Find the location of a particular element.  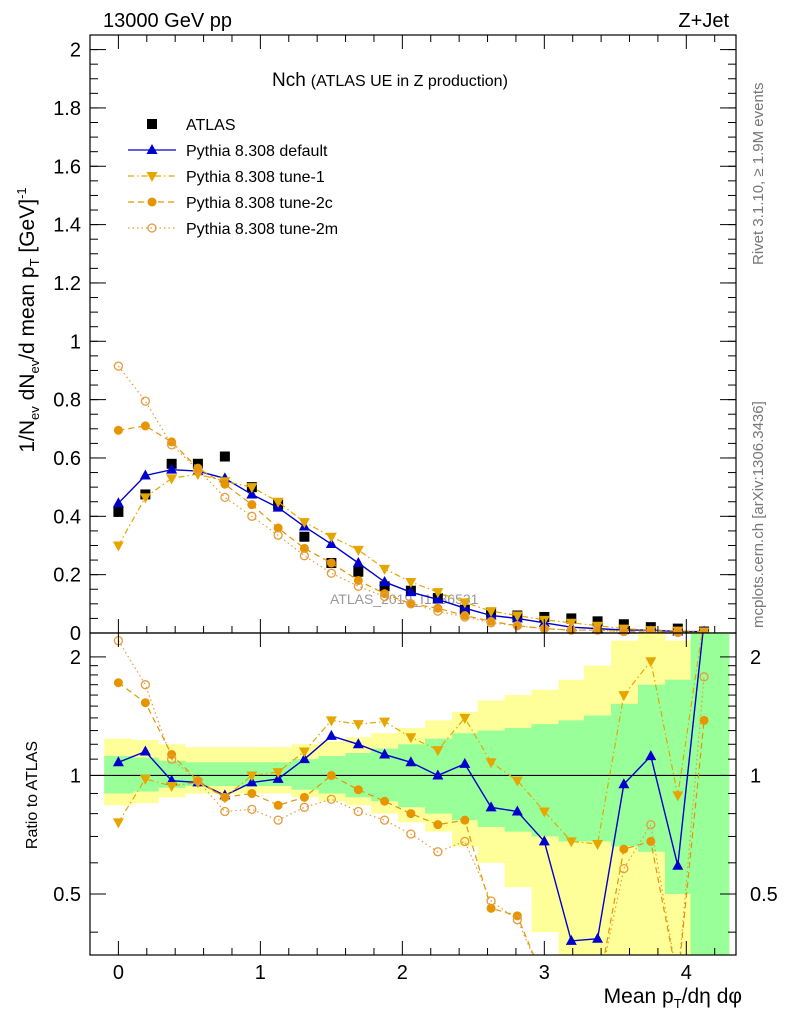

main-y-tick-label: 0.8 is located at coordinates (67, 401).